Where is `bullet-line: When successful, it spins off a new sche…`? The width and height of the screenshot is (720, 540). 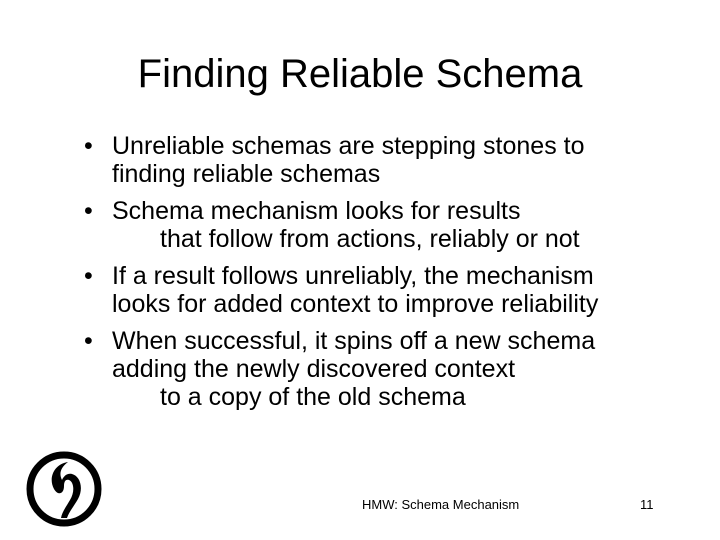 bullet-line: When successful, it spins off a new sche… is located at coordinates (354, 341).